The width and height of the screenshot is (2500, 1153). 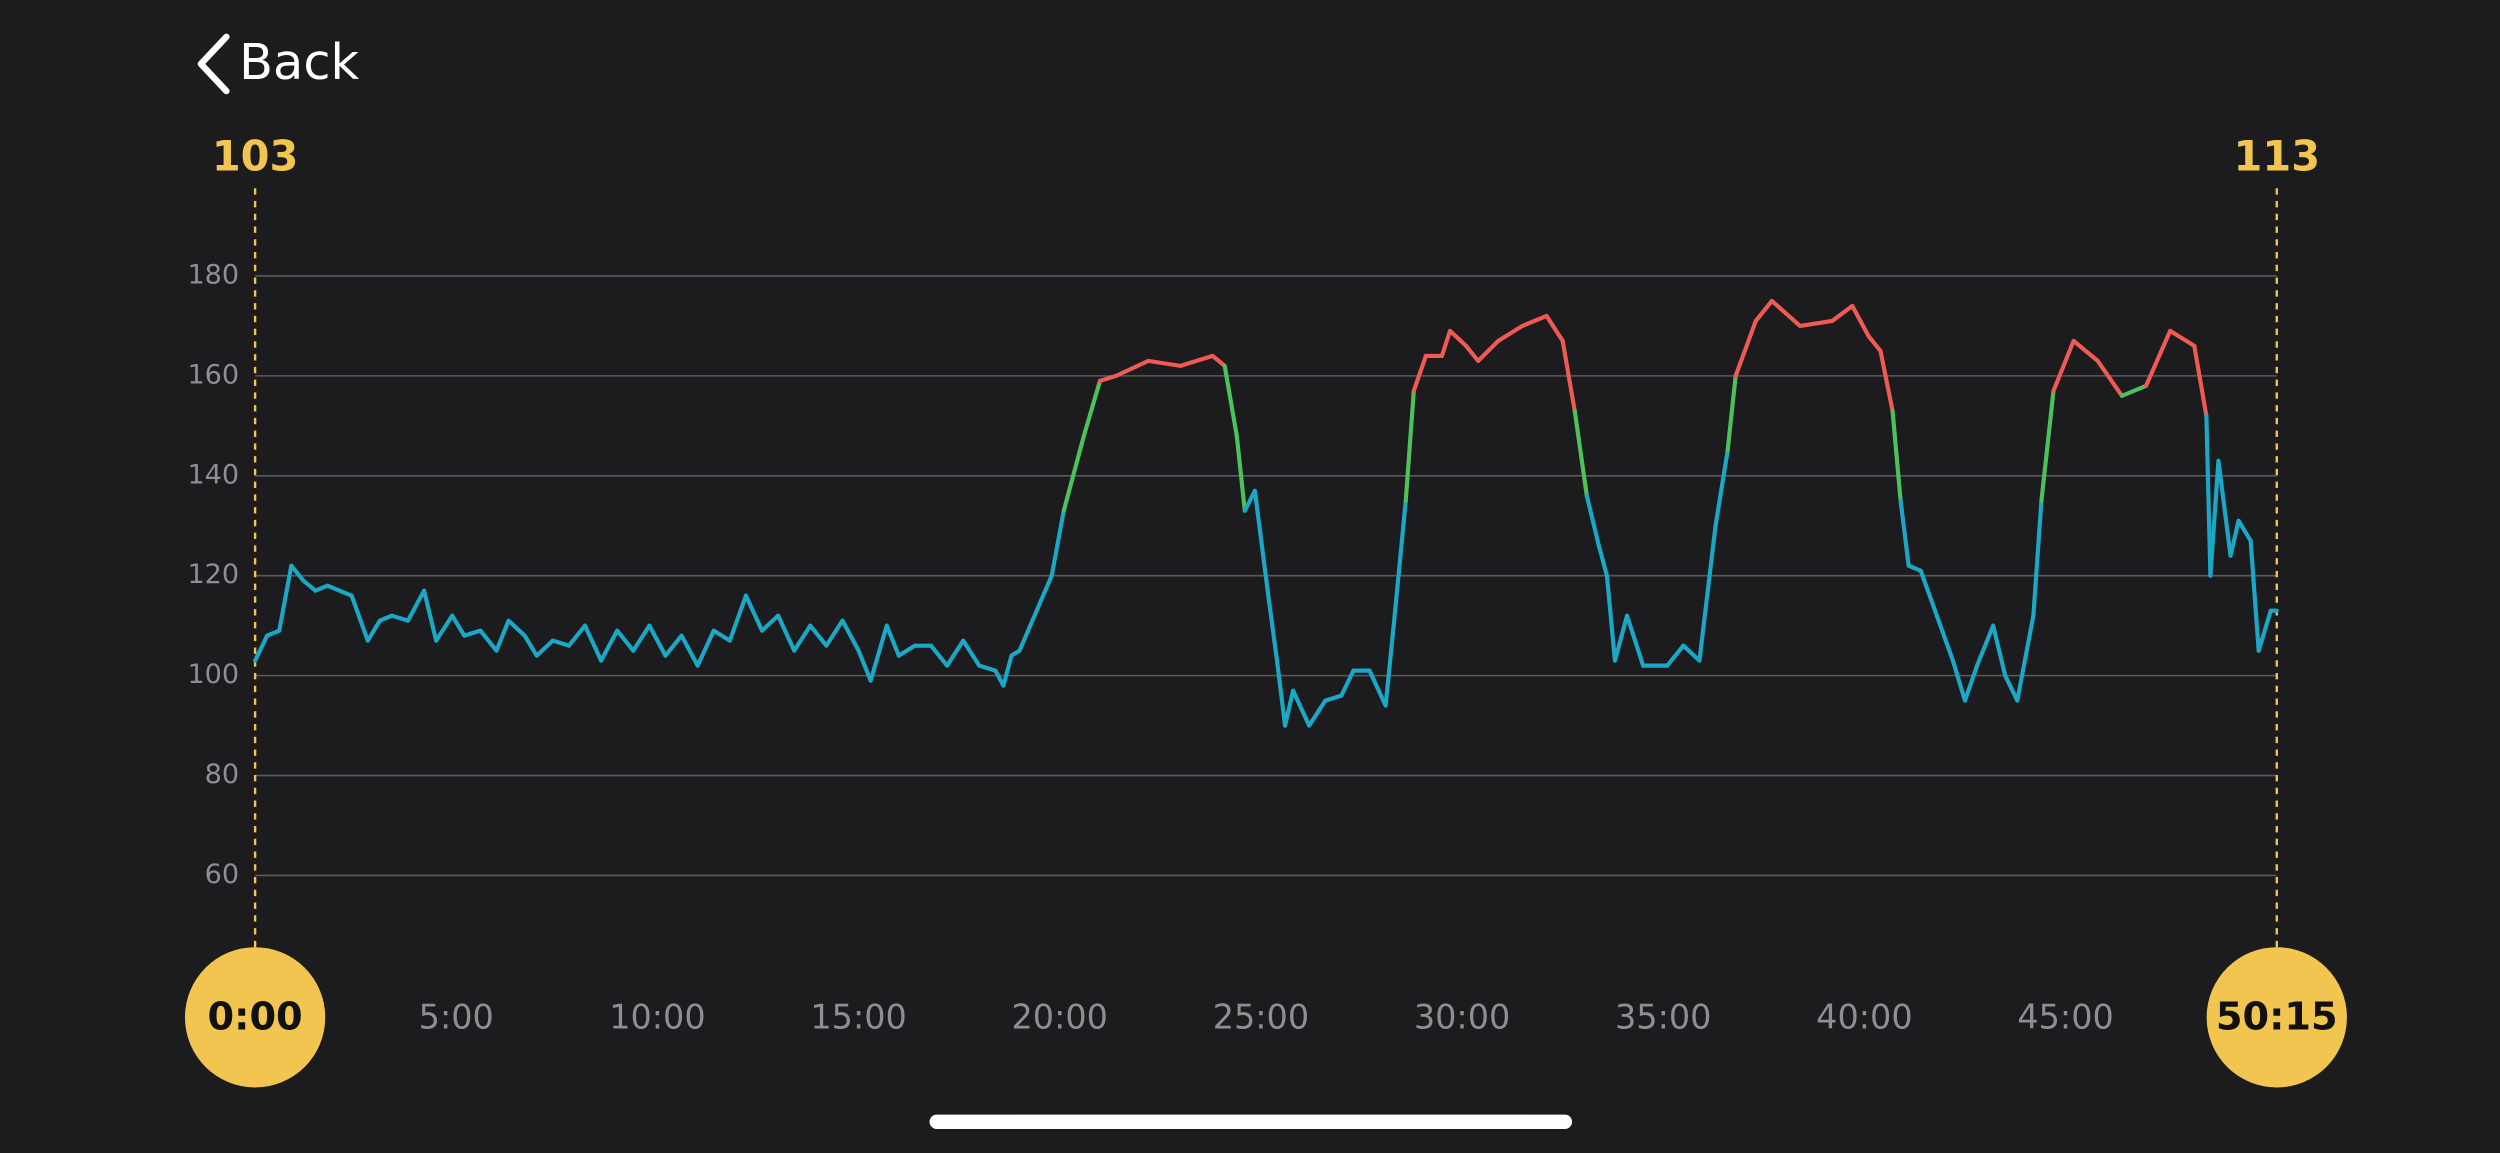 I want to click on cursor-value: 103, so click(x=255, y=157).